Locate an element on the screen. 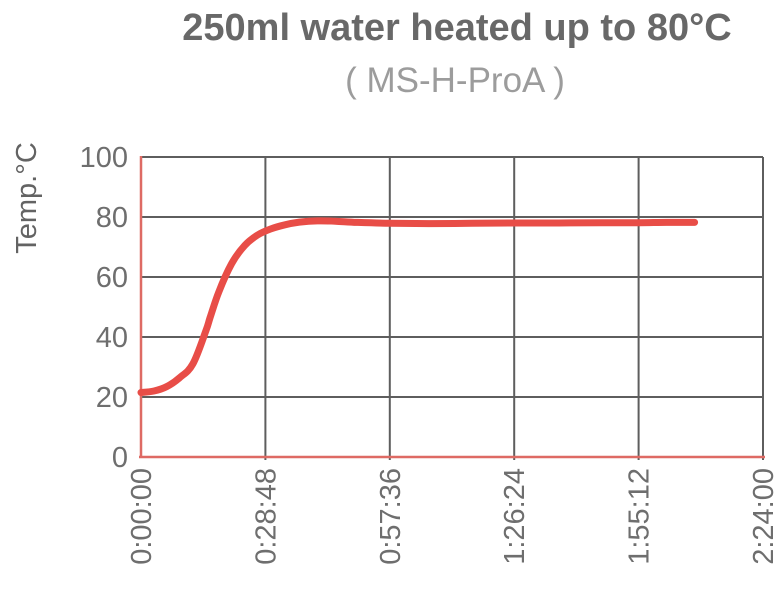 The image size is (781, 612). x-tick-label: 1:26:24 is located at coordinates (515, 516).